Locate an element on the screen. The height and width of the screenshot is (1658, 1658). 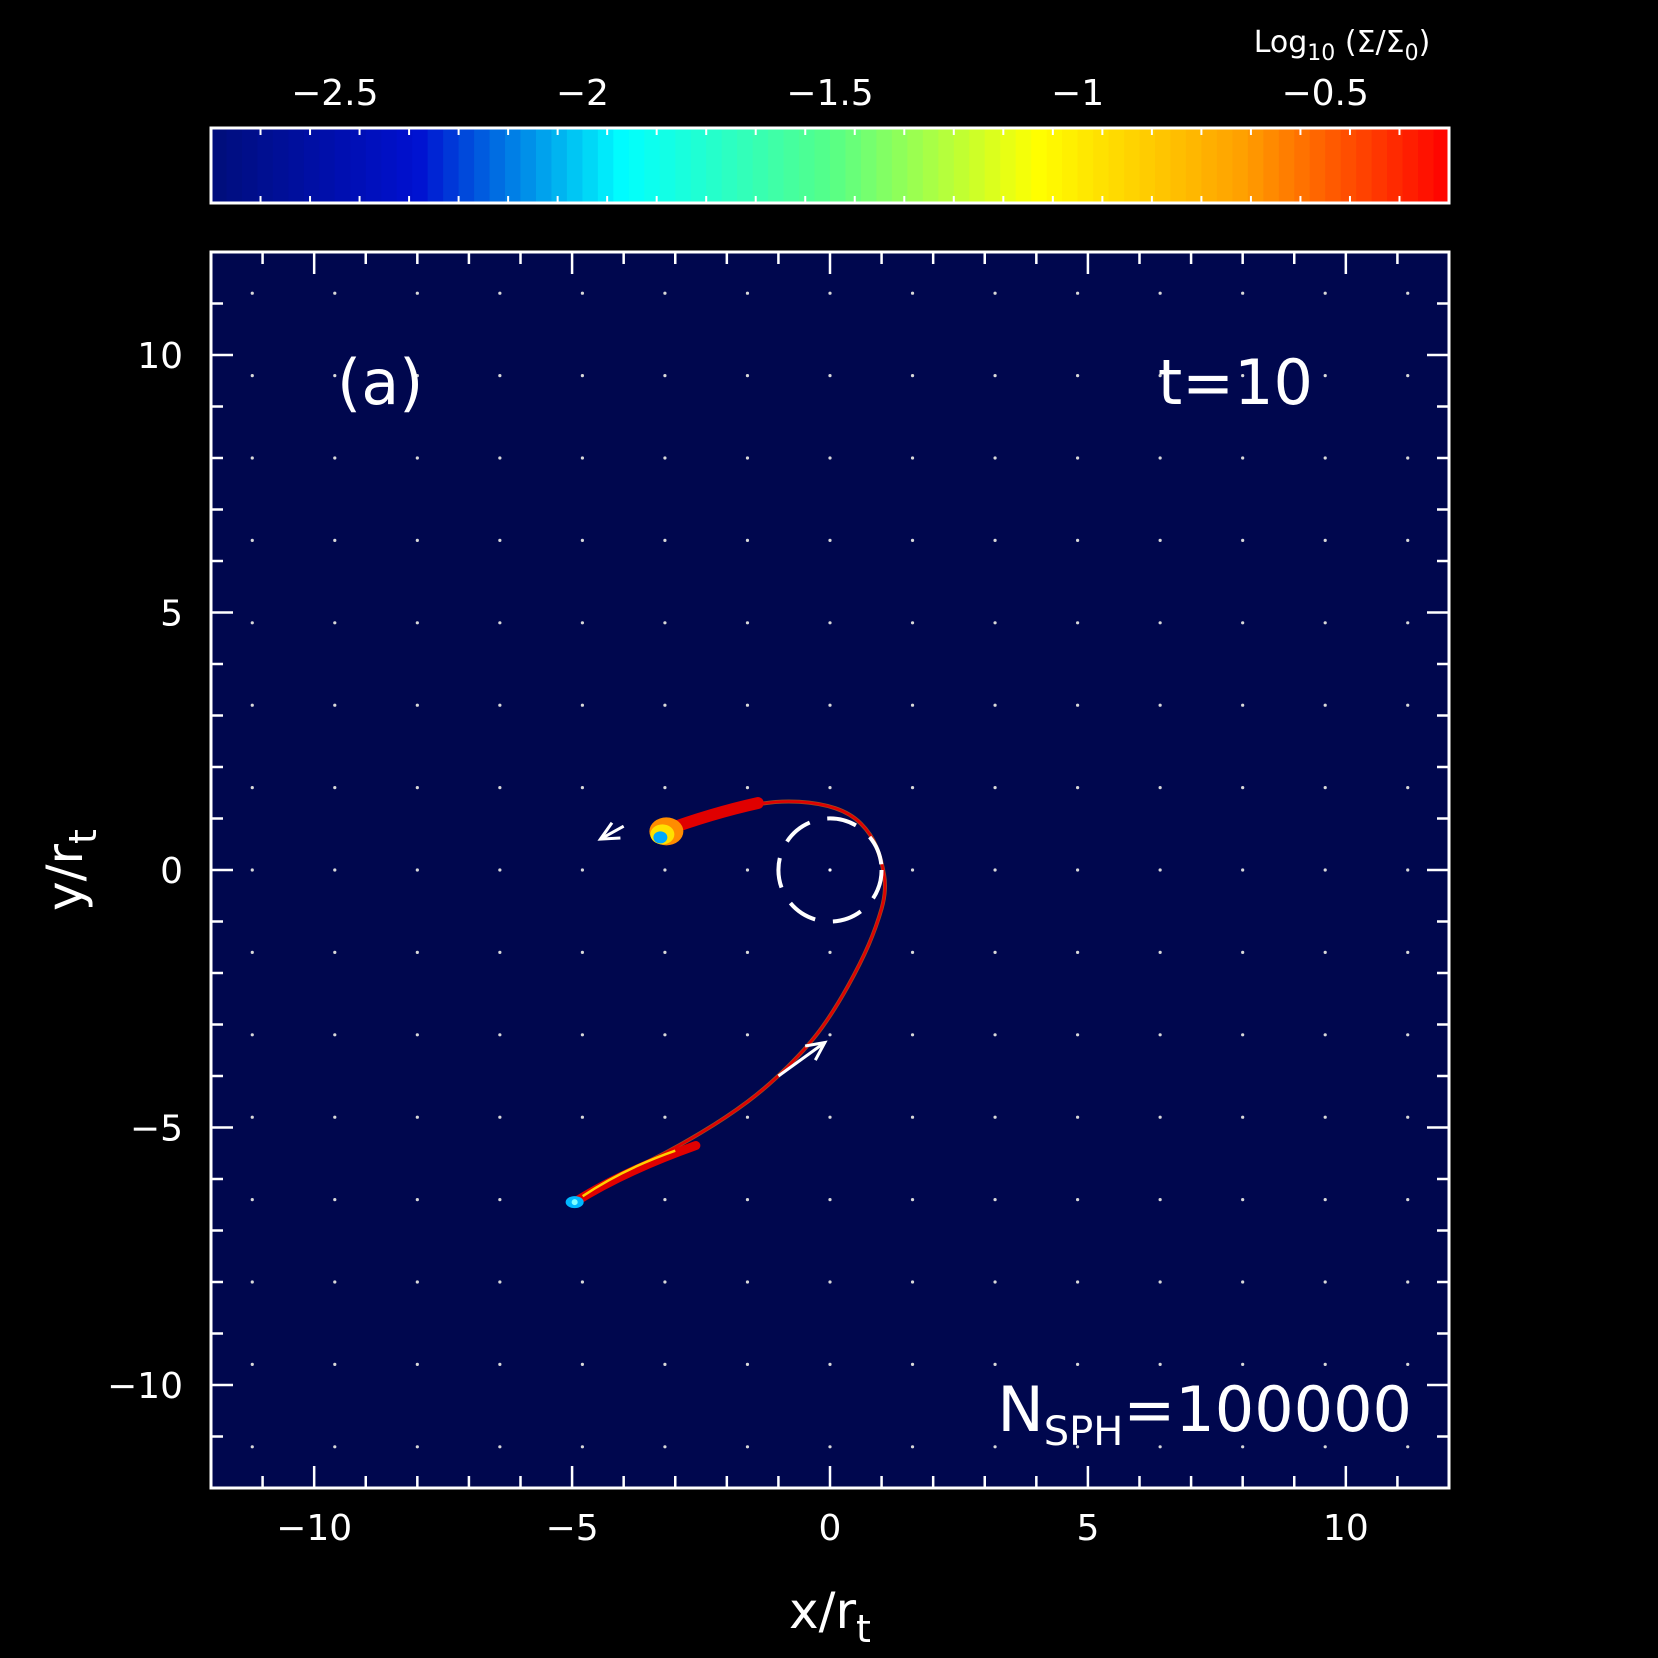
colorbar-tick-label: −1.5 is located at coordinates (829, 93).